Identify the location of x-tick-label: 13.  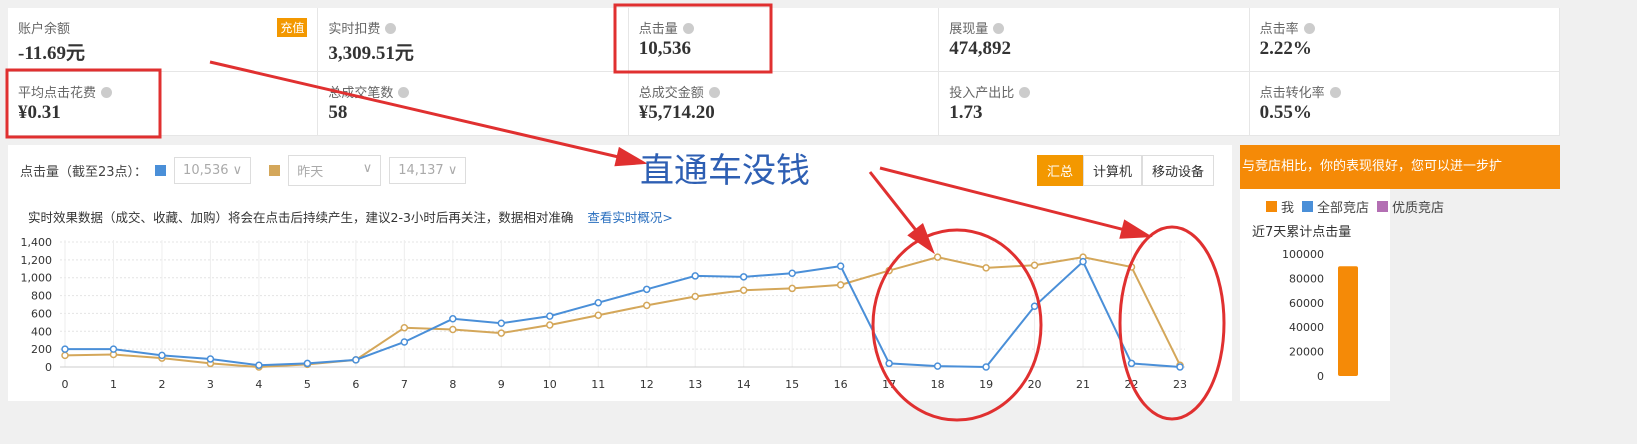
(695, 384).